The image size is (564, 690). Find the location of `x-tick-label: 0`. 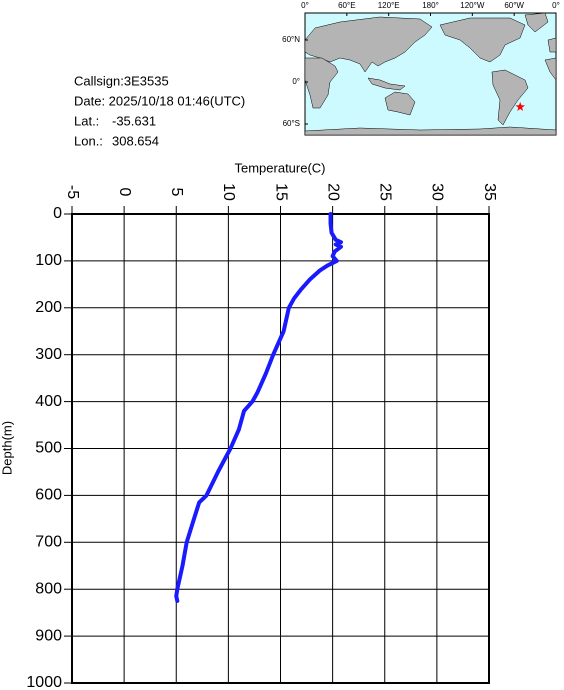

x-tick-label: 0 is located at coordinates (124, 192).